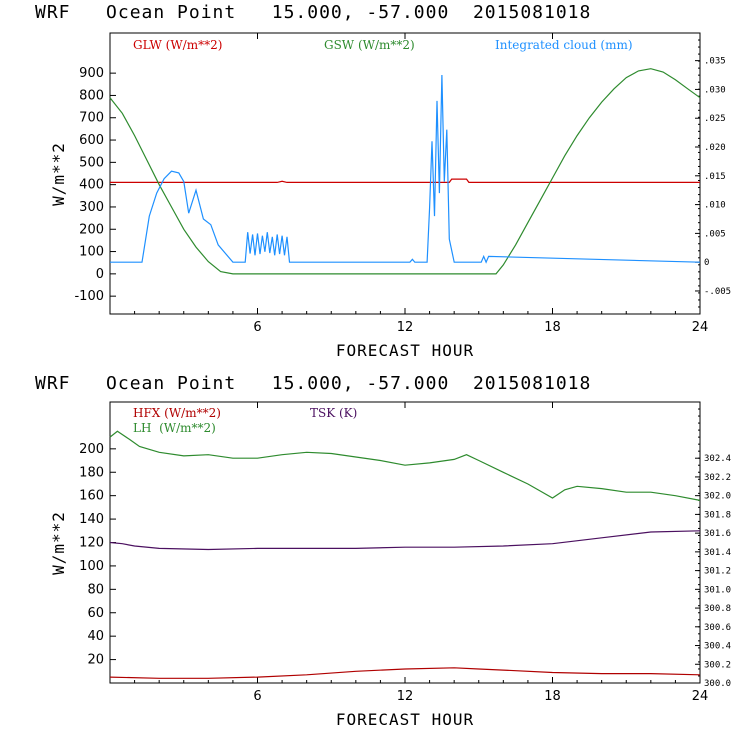 Image resolution: width=740 pixels, height=740 pixels. Describe the element at coordinates (95, 613) in the screenshot. I see `y-tick-label: 60` at that location.